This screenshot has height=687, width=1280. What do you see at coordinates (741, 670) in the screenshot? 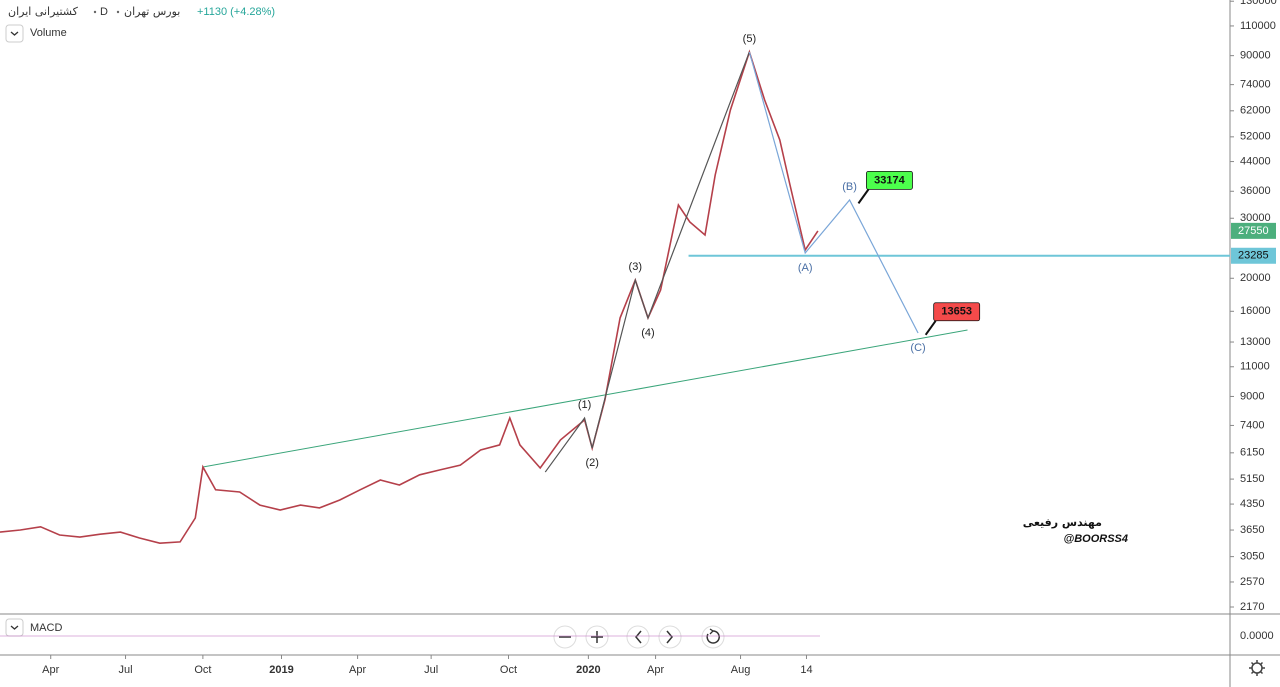
I see `x-tick-label: Aug` at bounding box center [741, 670].